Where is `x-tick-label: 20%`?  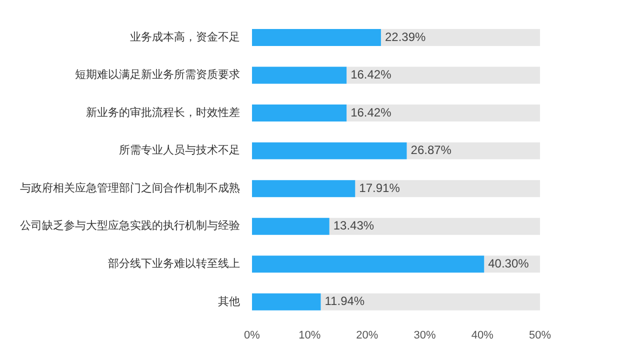
x-tick-label: 20% is located at coordinates (367, 335).